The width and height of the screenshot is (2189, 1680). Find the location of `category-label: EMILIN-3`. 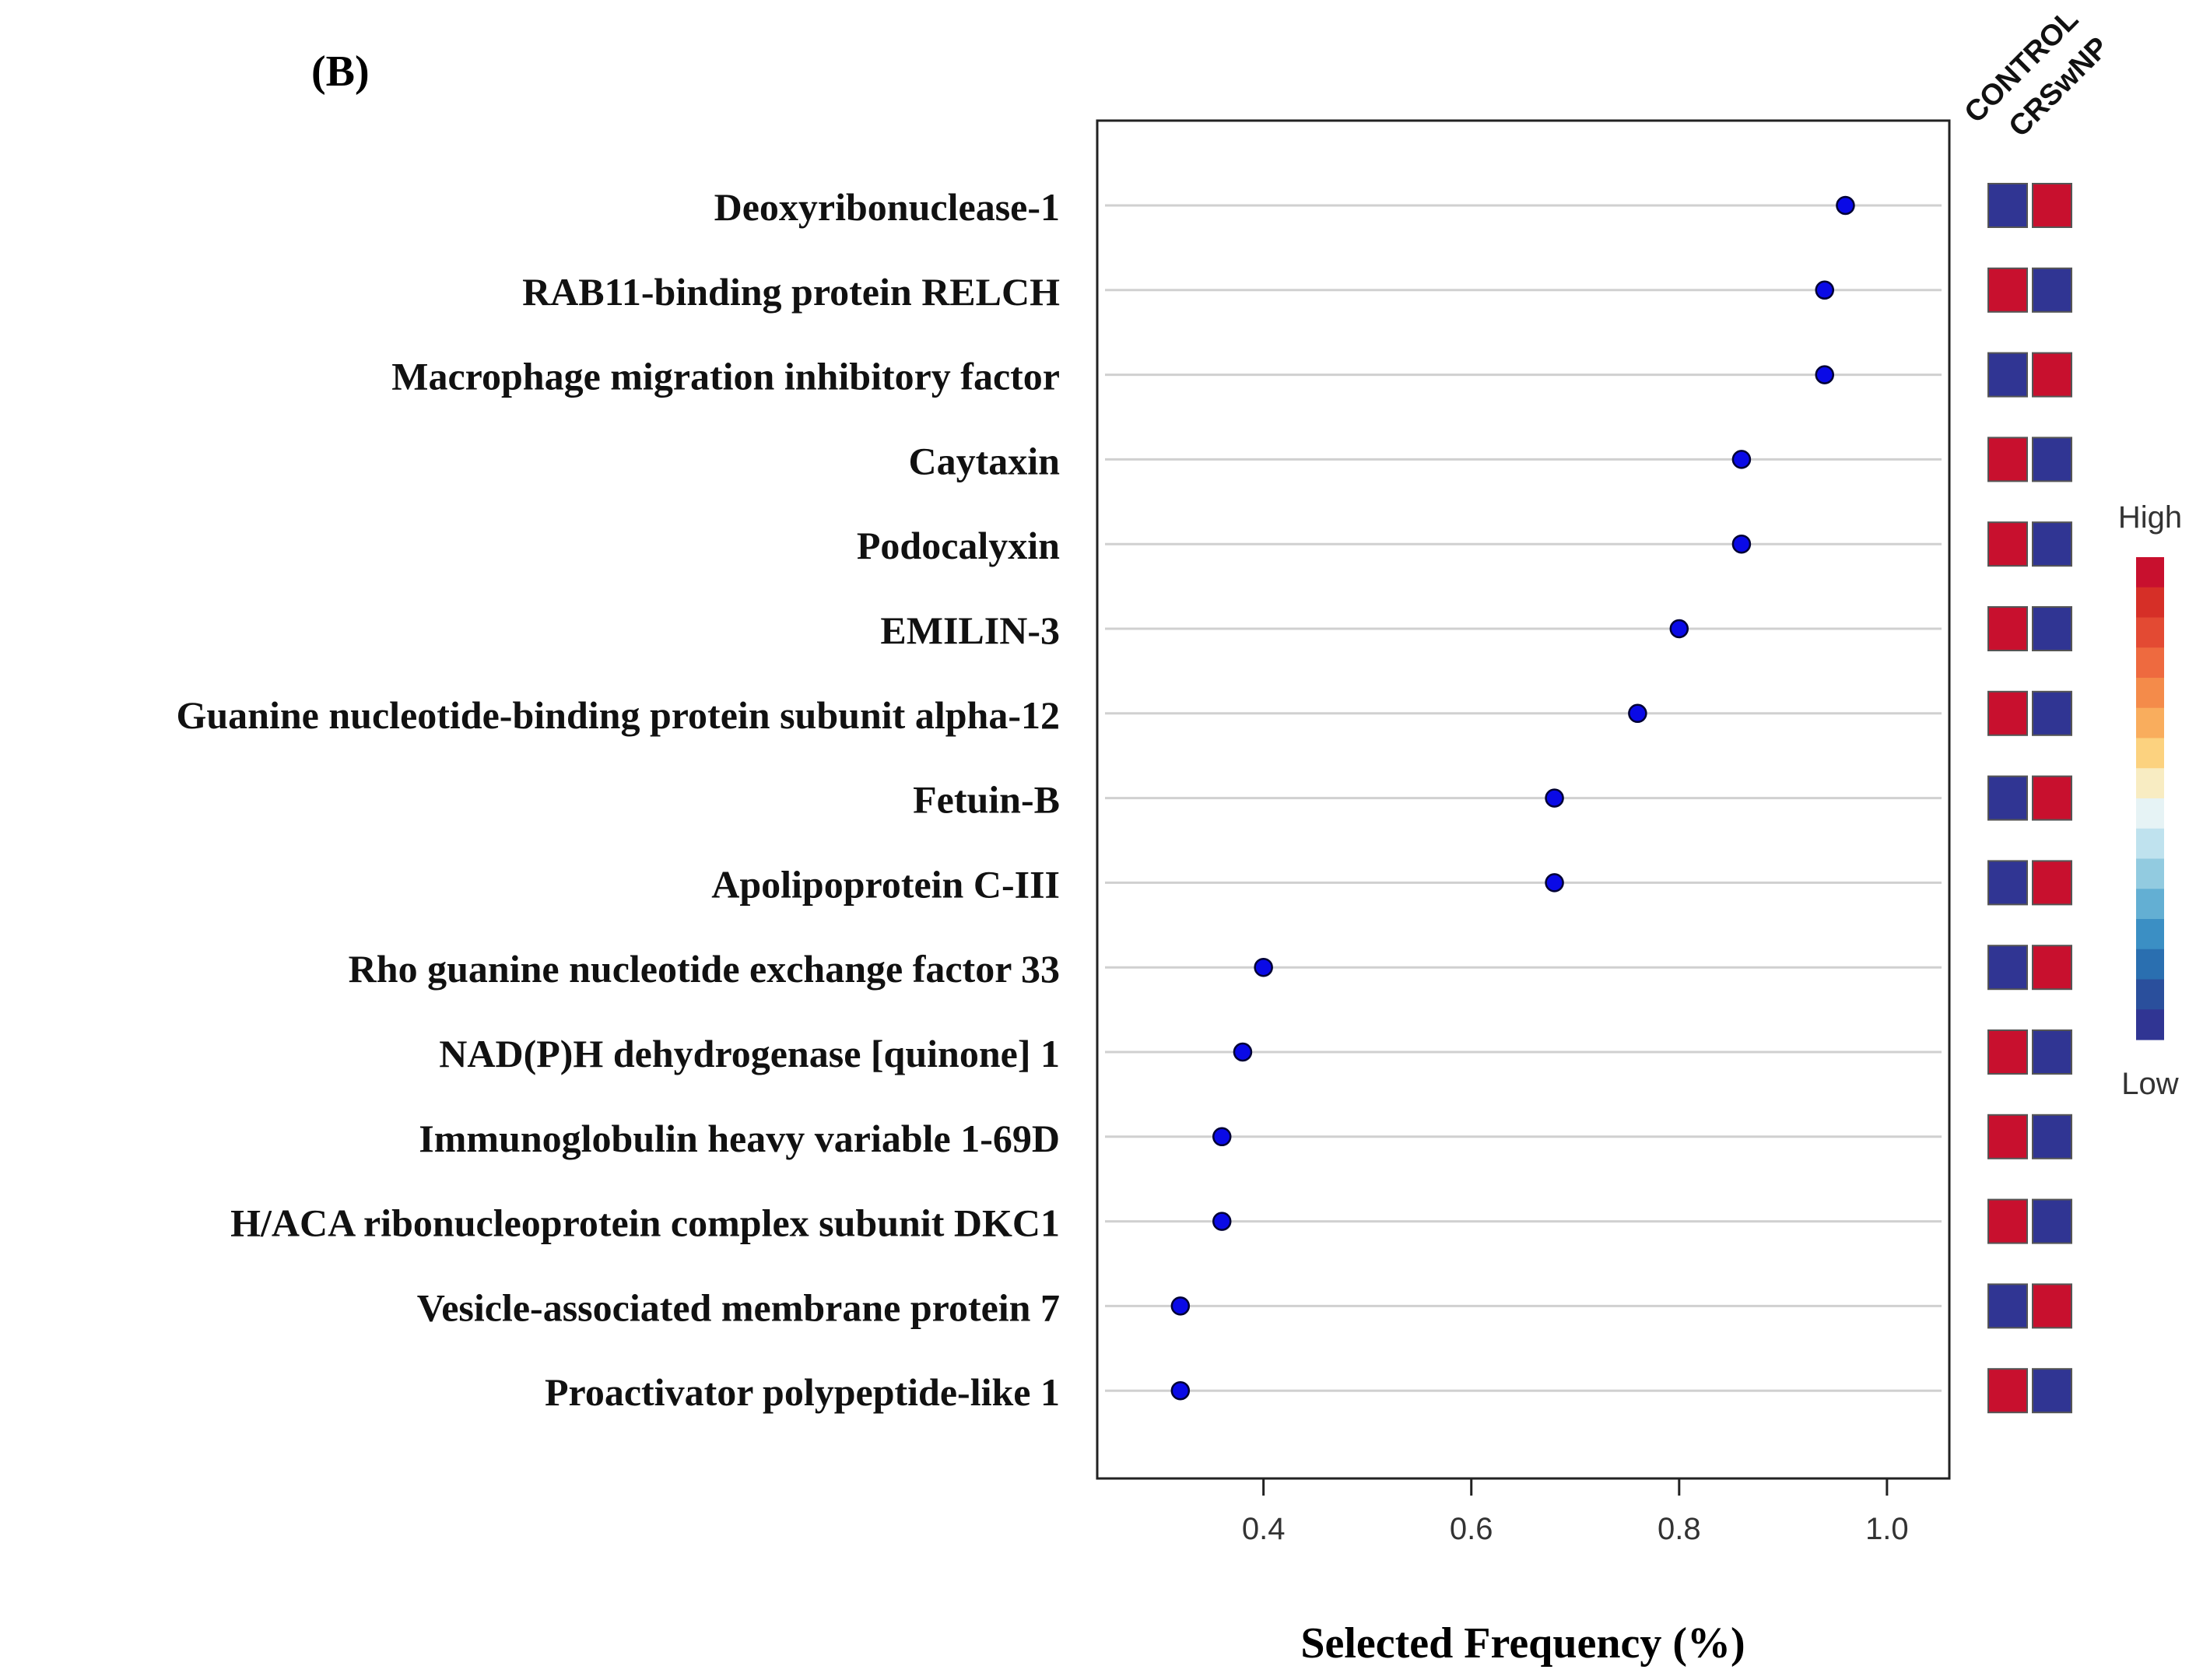

category-label: EMILIN-3 is located at coordinates (970, 631).